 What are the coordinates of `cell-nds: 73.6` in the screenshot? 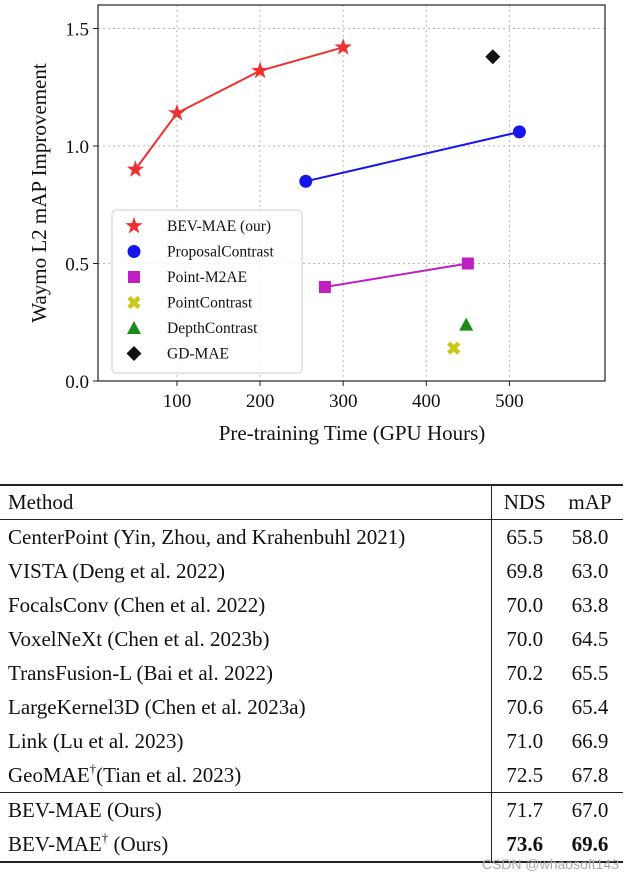 It's located at (525, 843).